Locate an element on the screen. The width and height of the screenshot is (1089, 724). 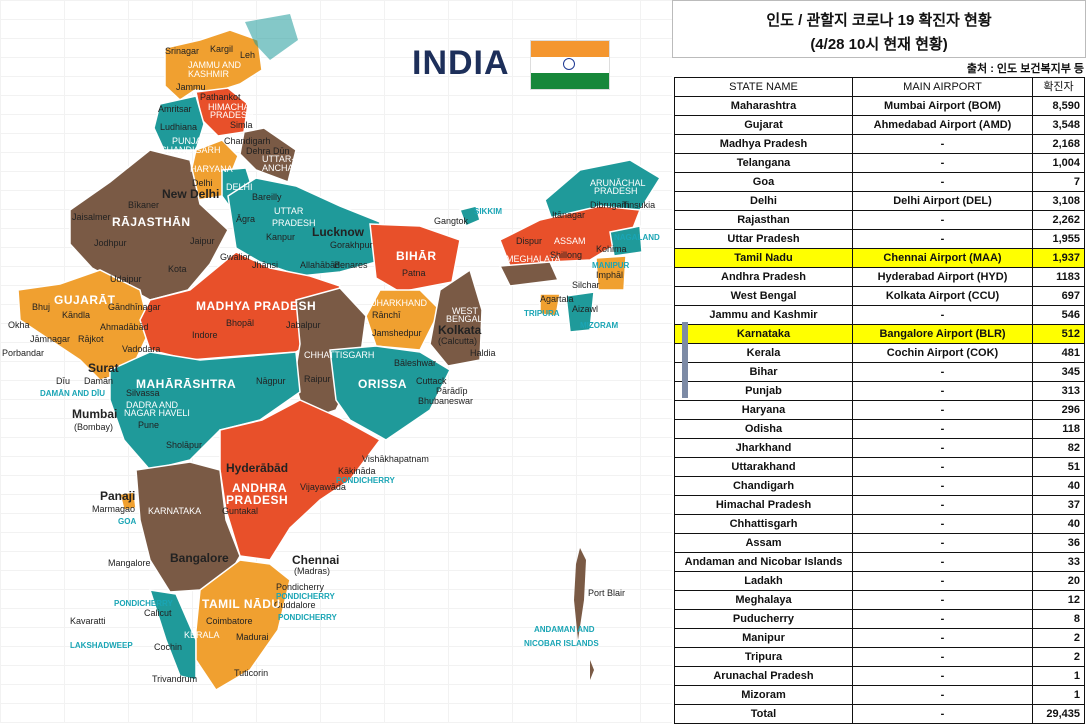
table-row: Rajasthan -2,262 is located at coordinates (879, 220).